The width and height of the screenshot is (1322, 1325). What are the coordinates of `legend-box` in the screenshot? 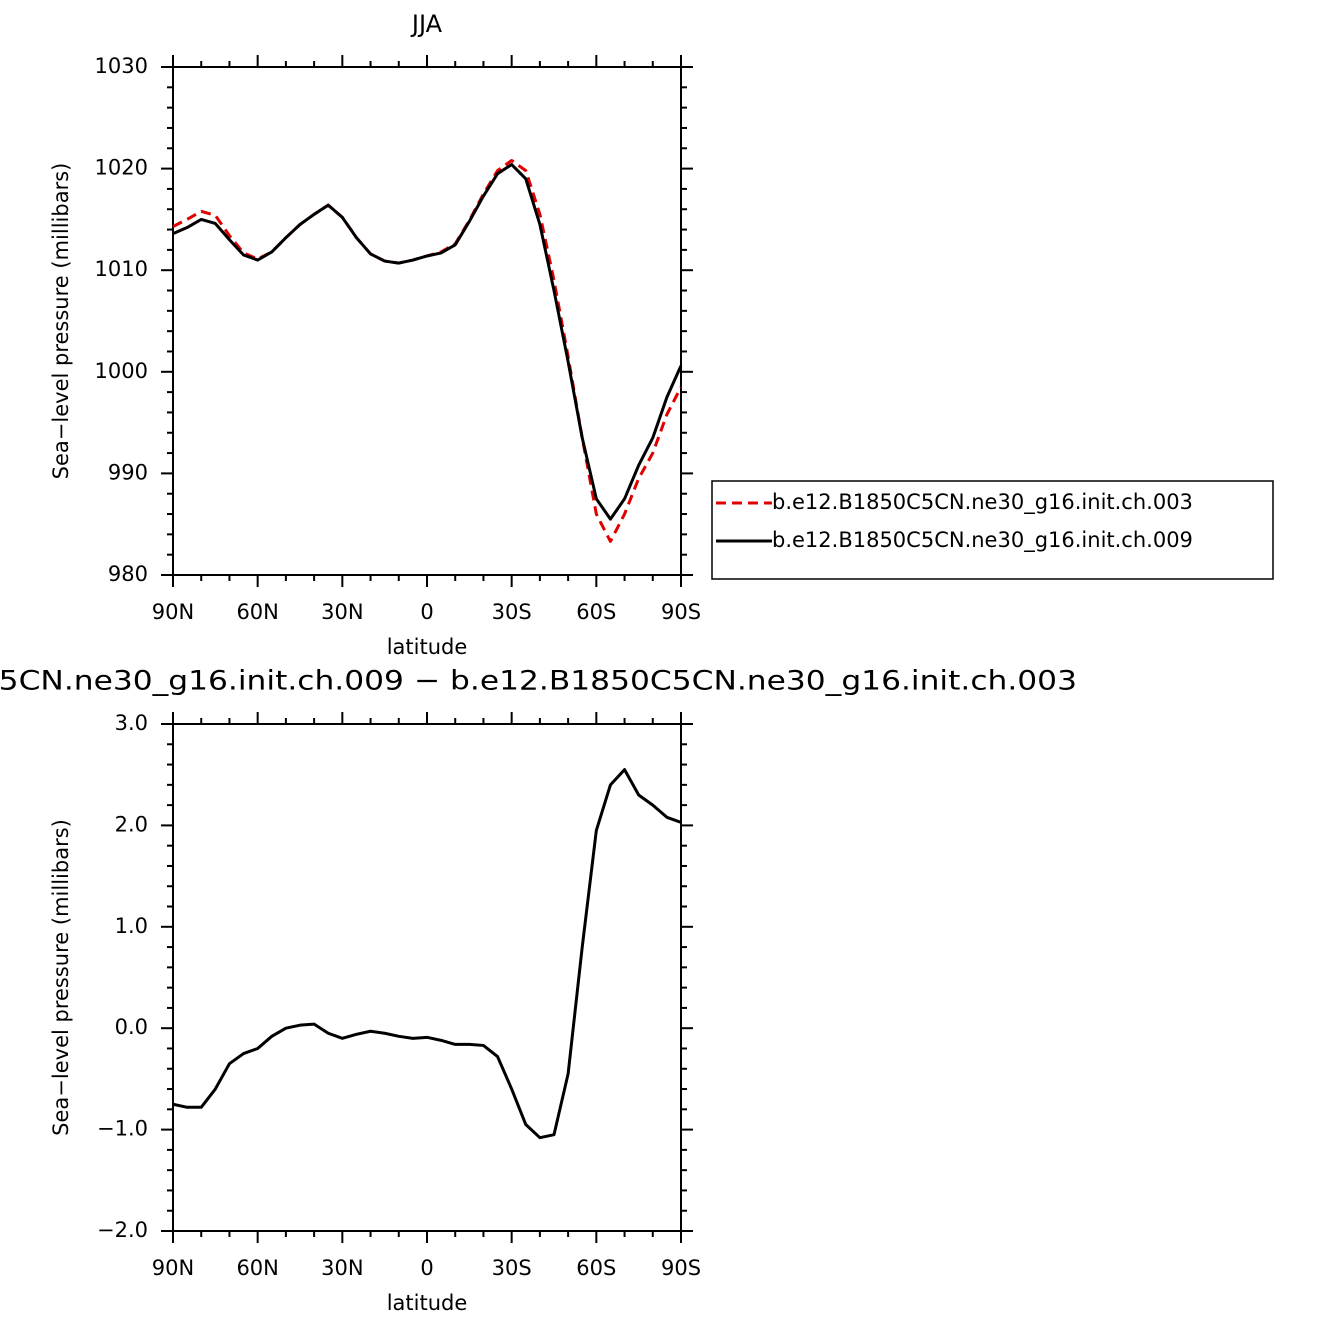 It's located at (992, 530).